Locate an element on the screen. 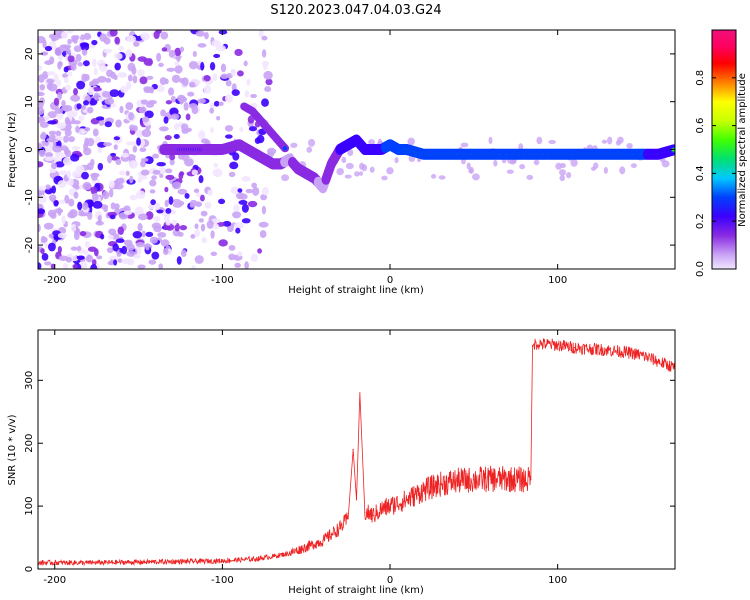 This screenshot has height=600, width=750. snr-y-axis-label: SNR (10 * v/v) is located at coordinates (12, 449).